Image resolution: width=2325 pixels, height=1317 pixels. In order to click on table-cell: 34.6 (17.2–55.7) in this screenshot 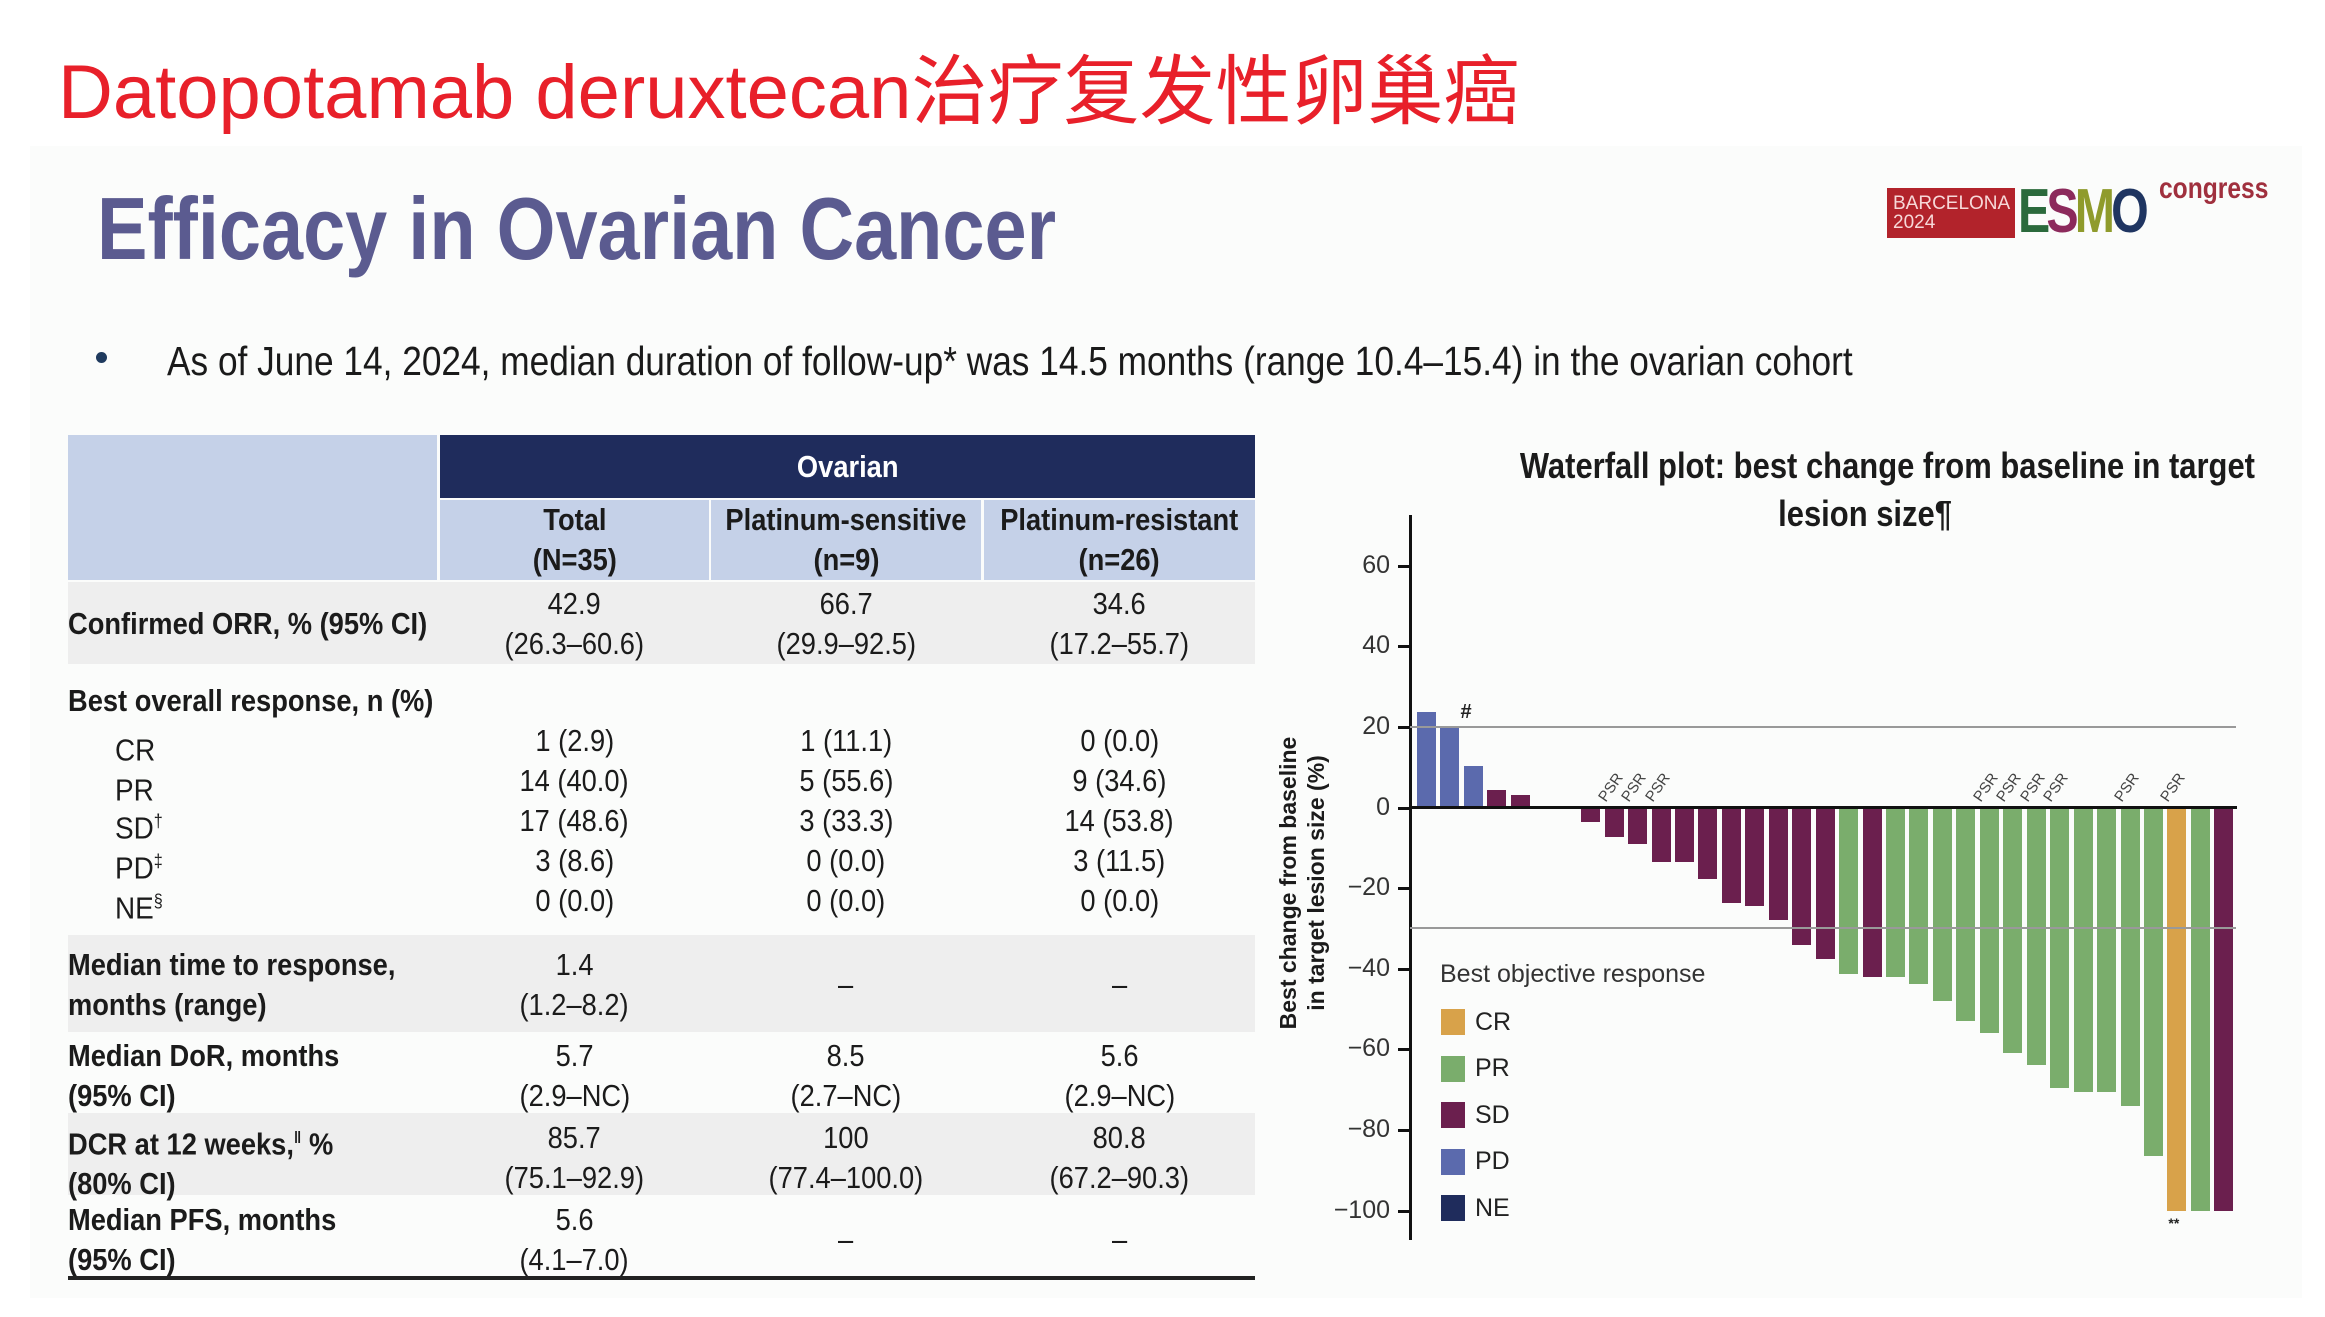, I will do `click(1119, 623)`.